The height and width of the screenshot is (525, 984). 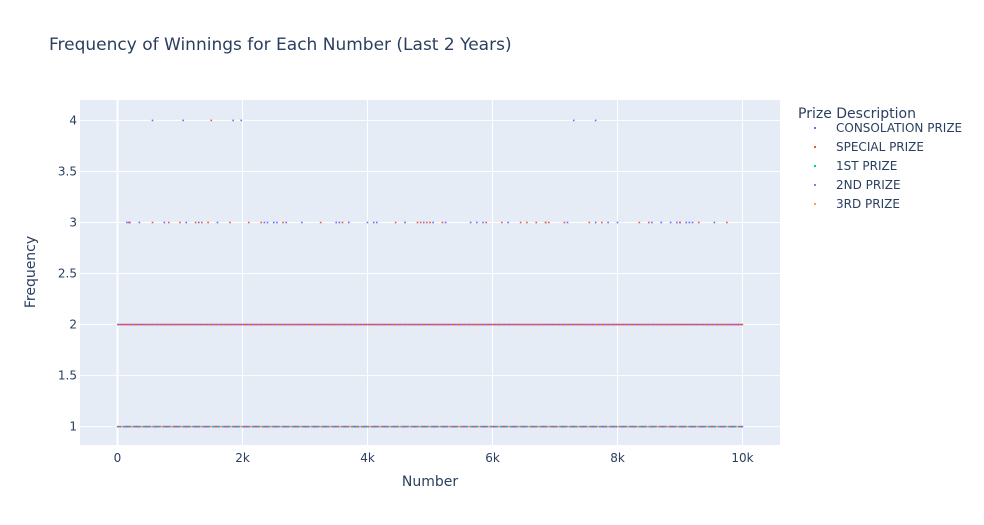 I want to click on legend-item-label: CONSOLATION PRIZE, so click(x=899, y=128).